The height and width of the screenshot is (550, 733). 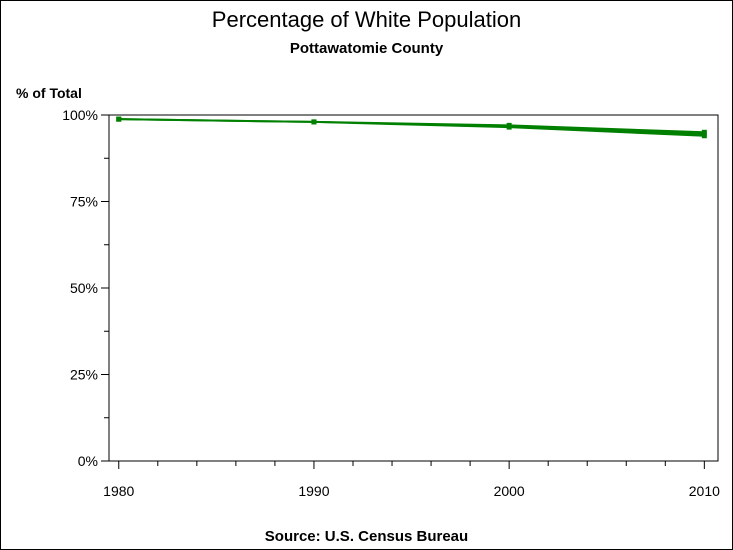 What do you see at coordinates (80, 115) in the screenshot?
I see `y-tick-label: 100%` at bounding box center [80, 115].